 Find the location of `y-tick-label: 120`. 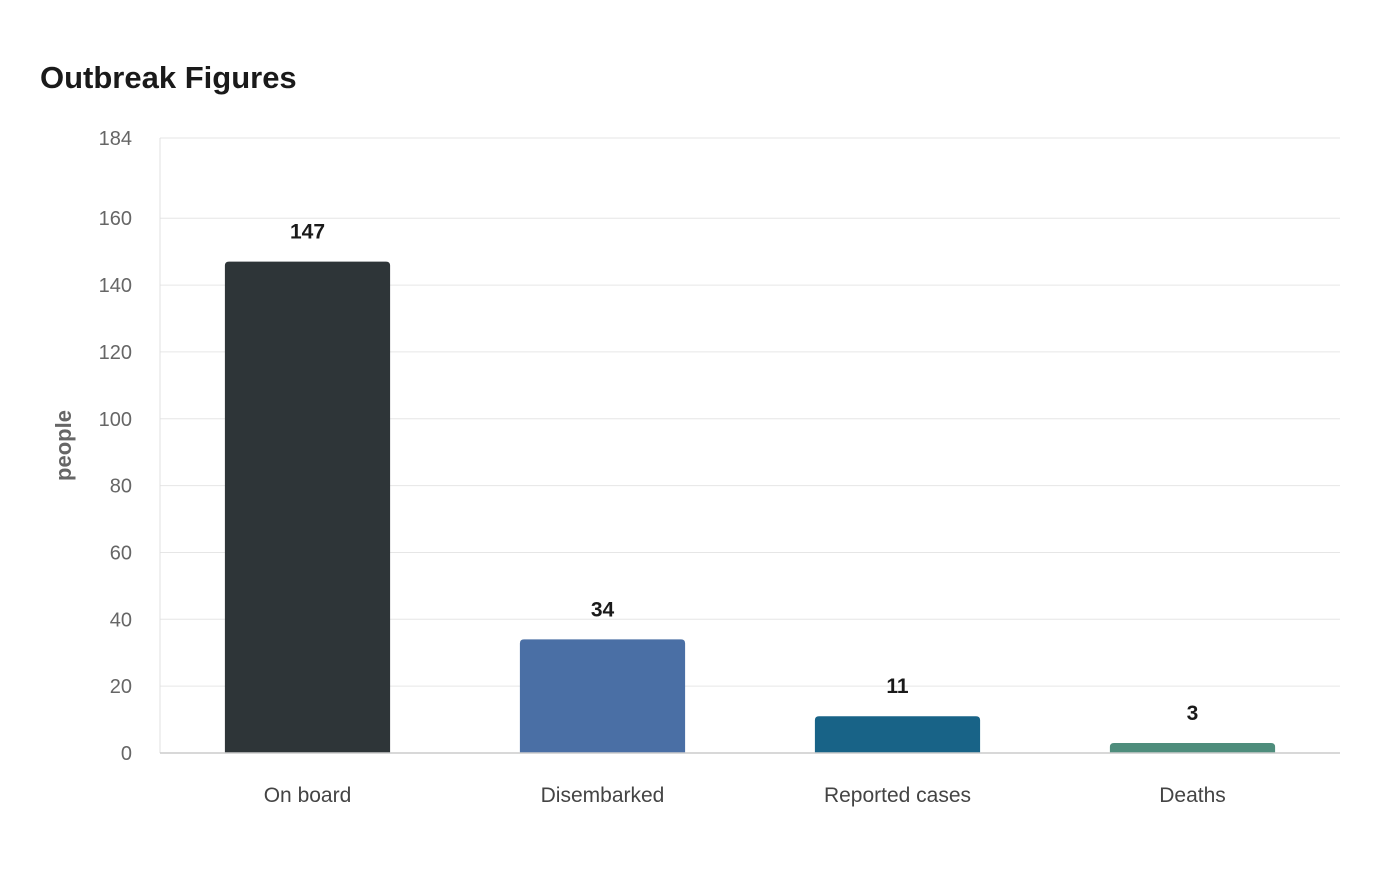

y-tick-label: 120 is located at coordinates (115, 353).